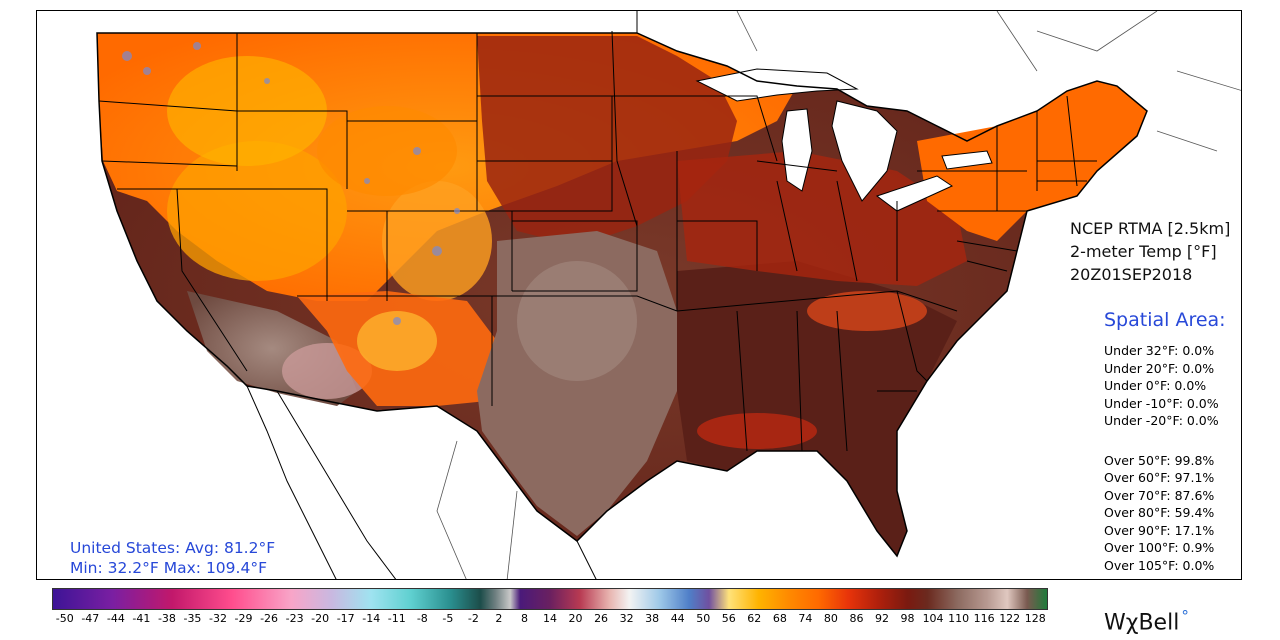  I want to click on colorbar-tick: 32, so click(626, 618).